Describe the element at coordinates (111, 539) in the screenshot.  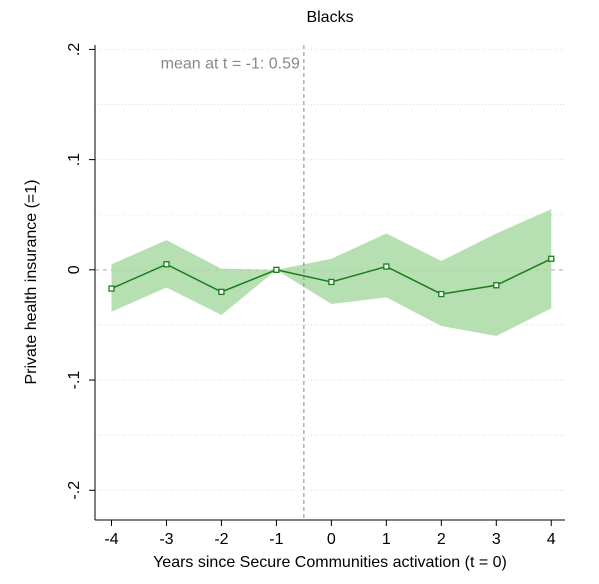
I see `x-tick-label: -4` at that location.